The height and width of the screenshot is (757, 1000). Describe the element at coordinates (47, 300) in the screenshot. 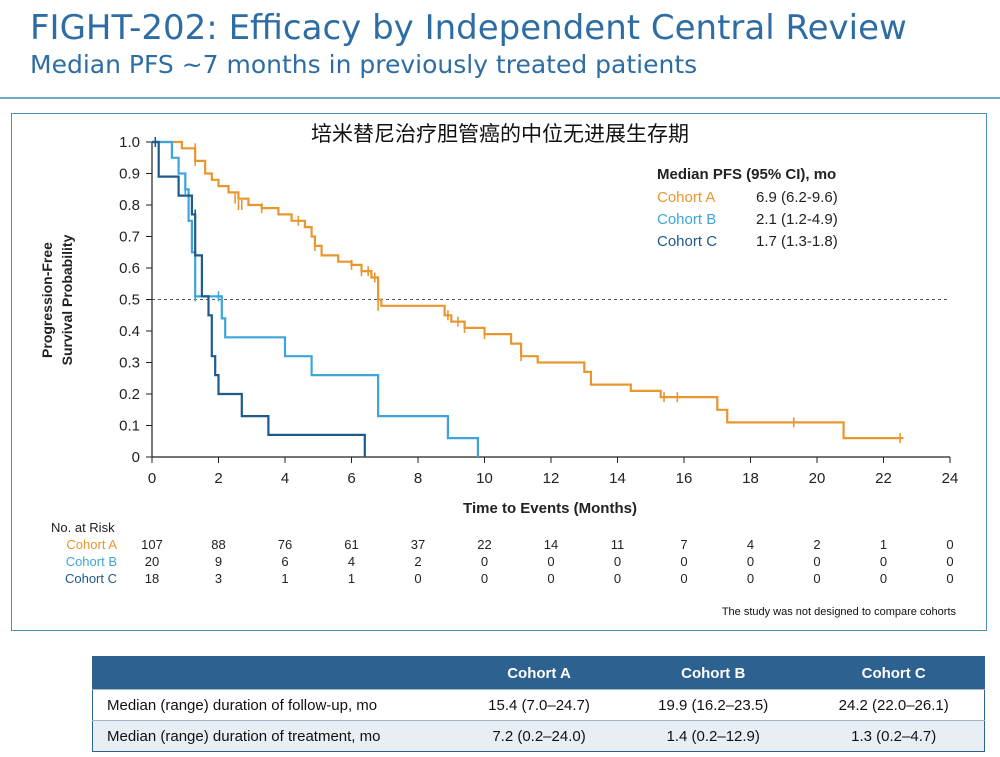

I see `y-axis-label: Progression-Free` at that location.